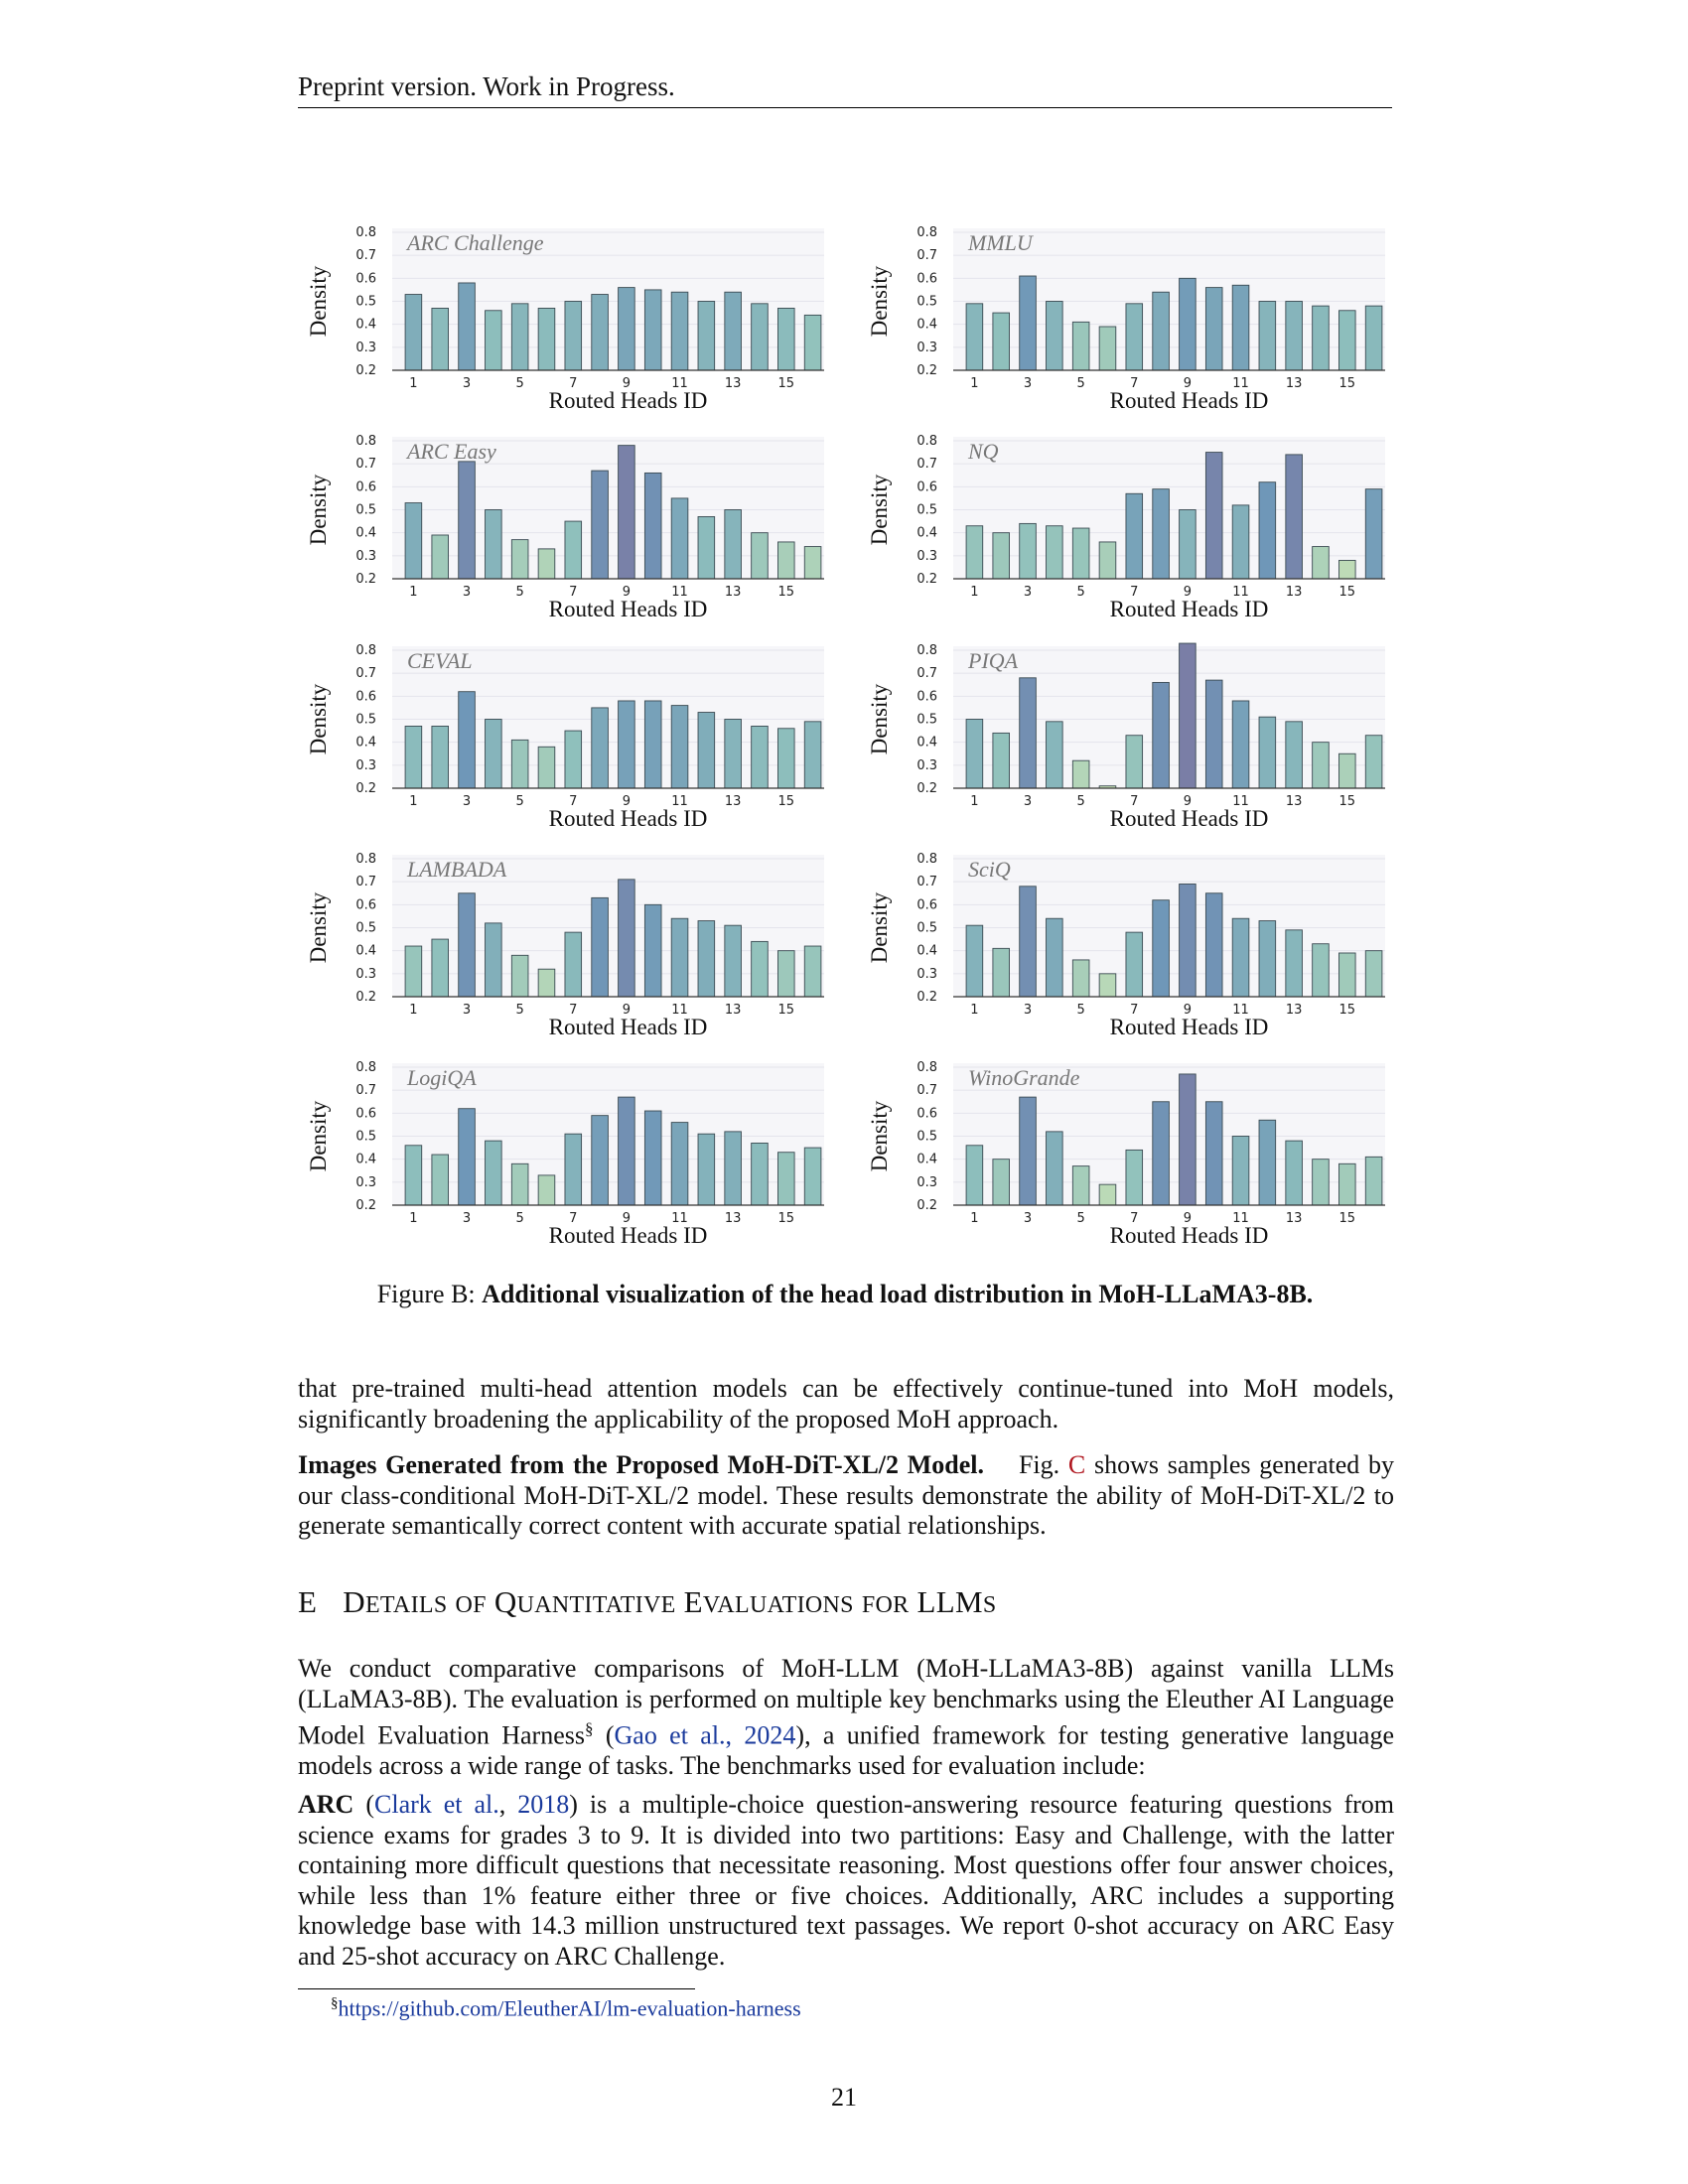 The height and width of the screenshot is (2184, 1688). What do you see at coordinates (543, 1804) in the screenshot?
I see `citation-link-year: 2018` at bounding box center [543, 1804].